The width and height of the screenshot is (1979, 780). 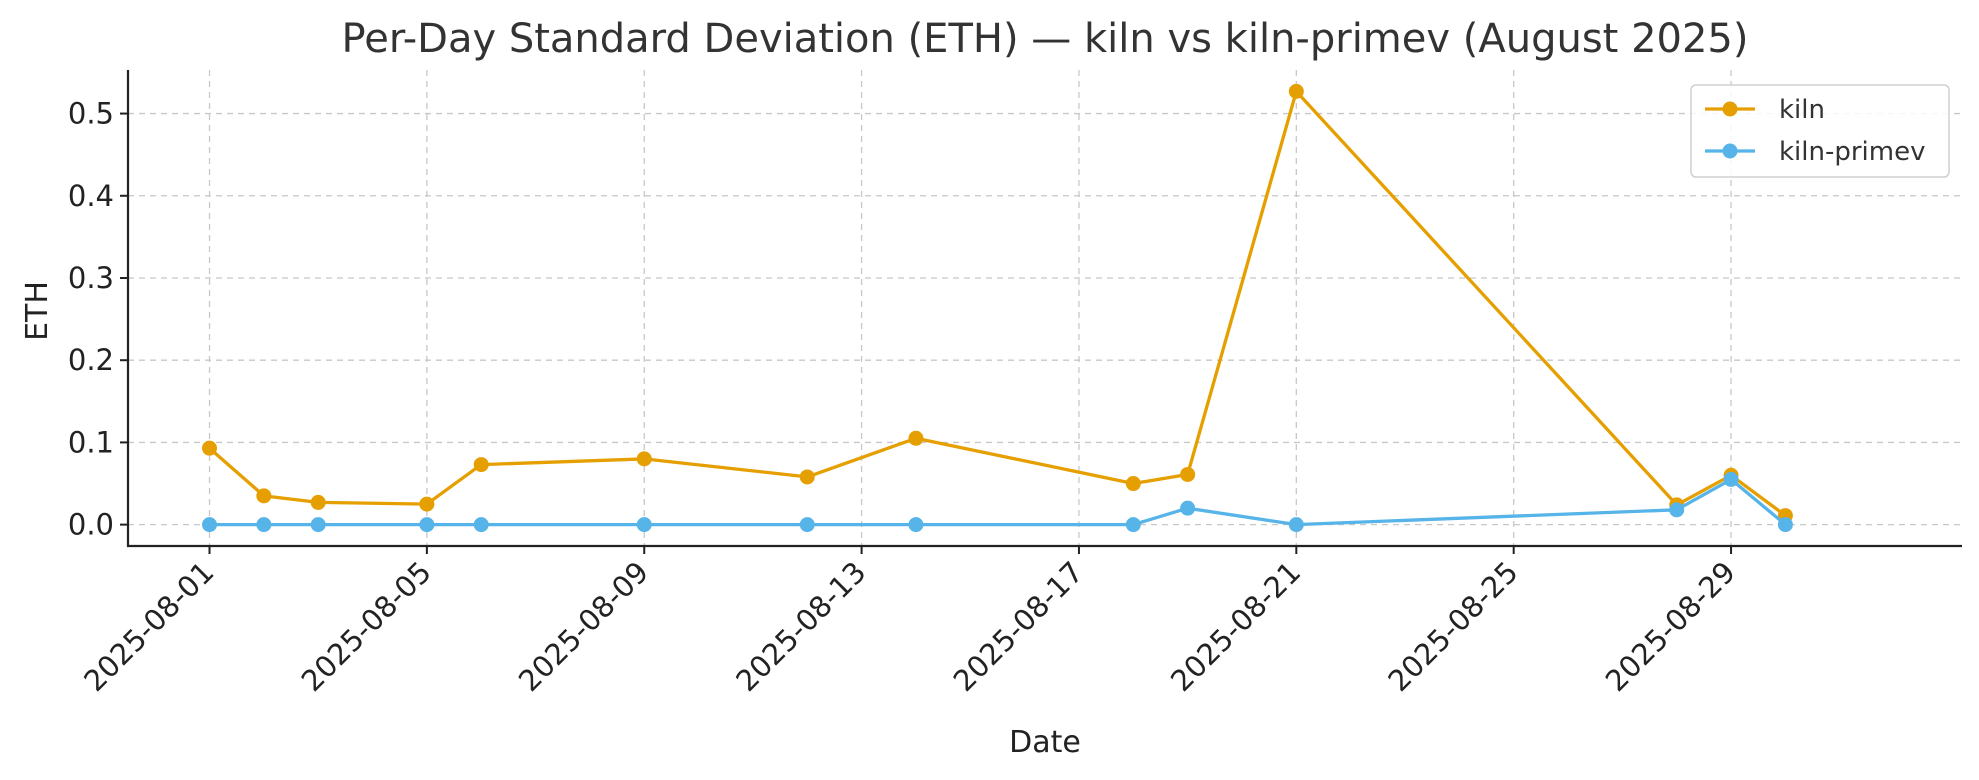 What do you see at coordinates (148, 626) in the screenshot?
I see `x-tick-label: 2025-08-01` at bounding box center [148, 626].